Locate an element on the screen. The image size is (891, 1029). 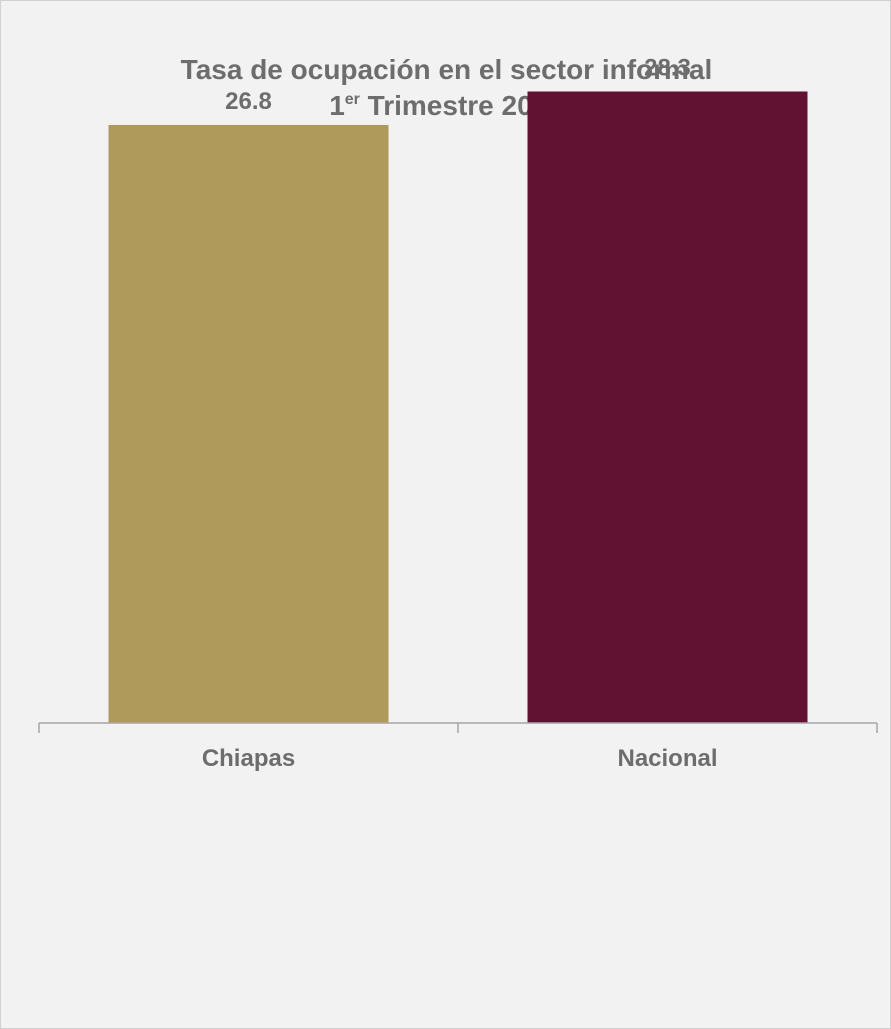
data-label-chiapas: 26.8 is located at coordinates (248, 101).